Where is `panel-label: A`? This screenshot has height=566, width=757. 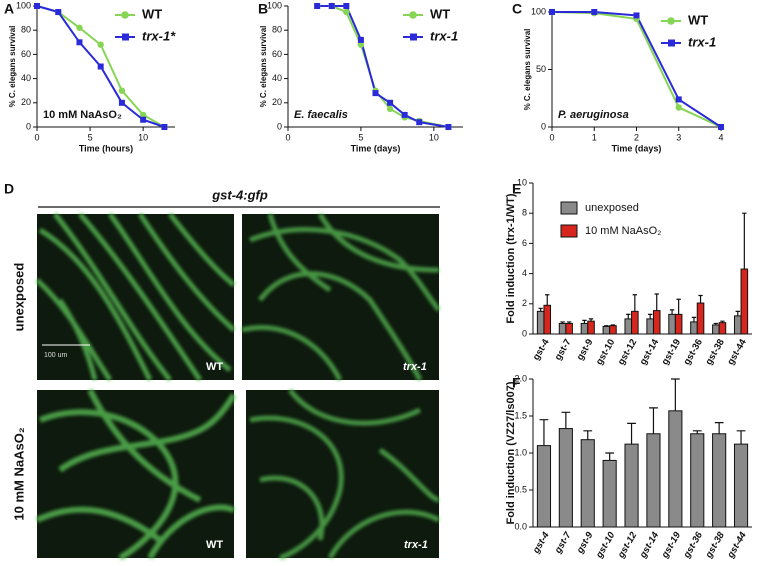 panel-label: A is located at coordinates (9, 9).